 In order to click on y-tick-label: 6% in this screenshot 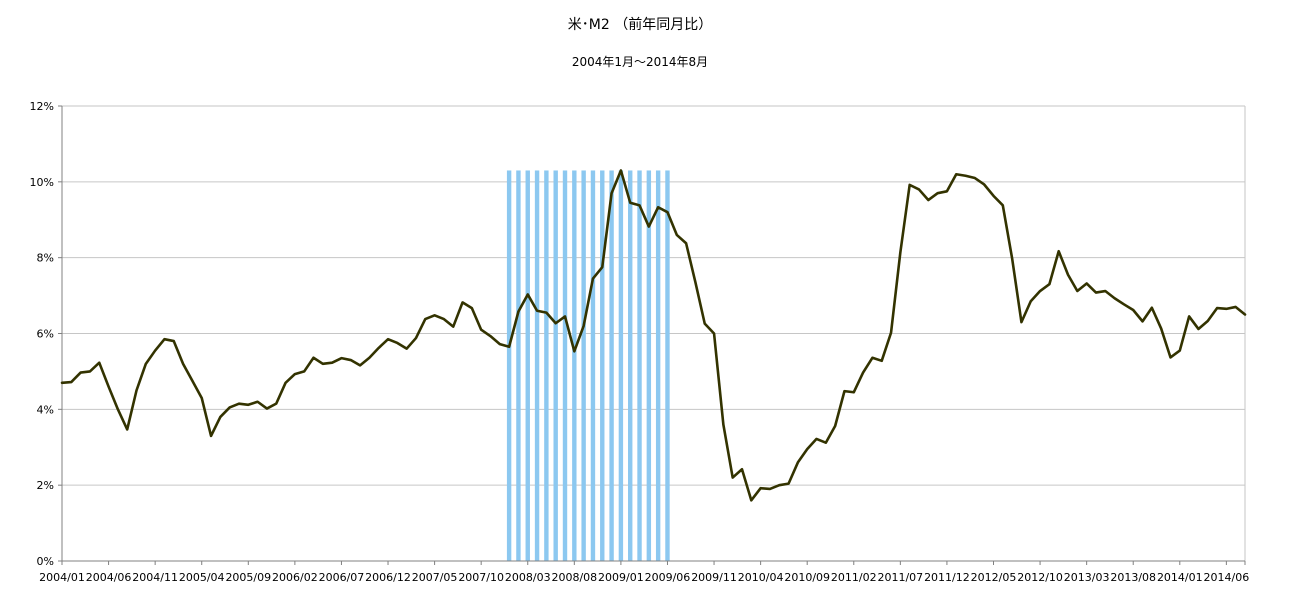, I will do `click(45, 334)`.